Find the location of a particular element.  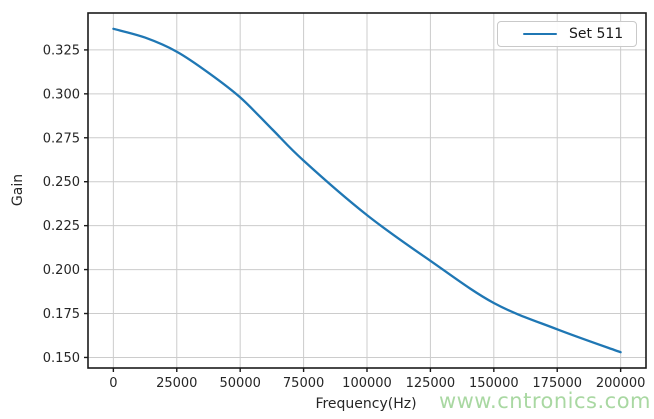

y-tick-label: 0.250 is located at coordinates (61, 182).